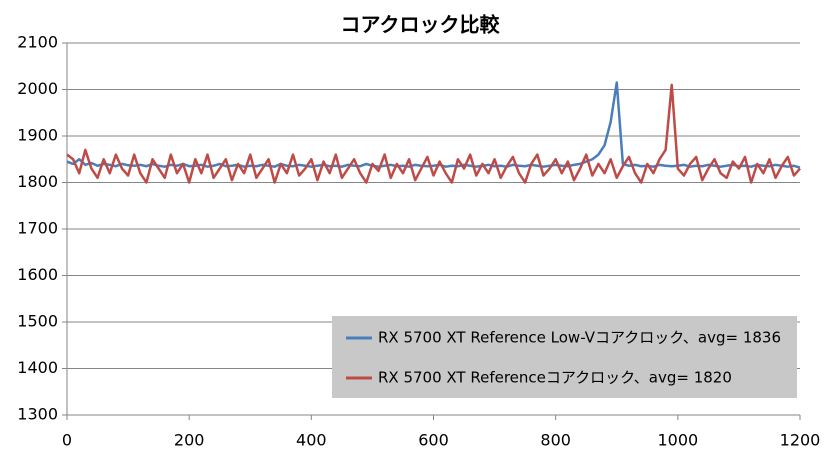 The image size is (837, 459). Describe the element at coordinates (555, 440) in the screenshot. I see `x-tick-label: 800` at that location.